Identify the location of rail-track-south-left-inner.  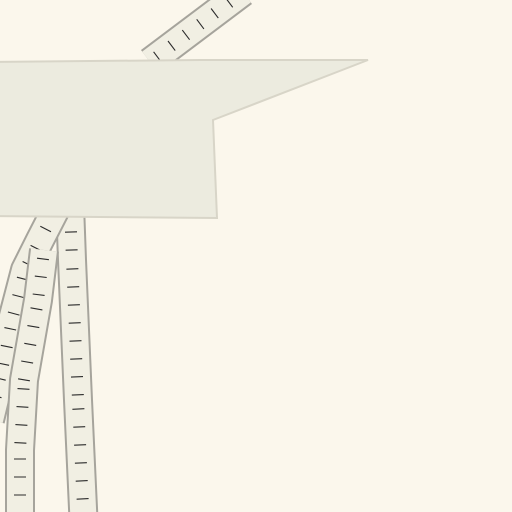
(32, 380).